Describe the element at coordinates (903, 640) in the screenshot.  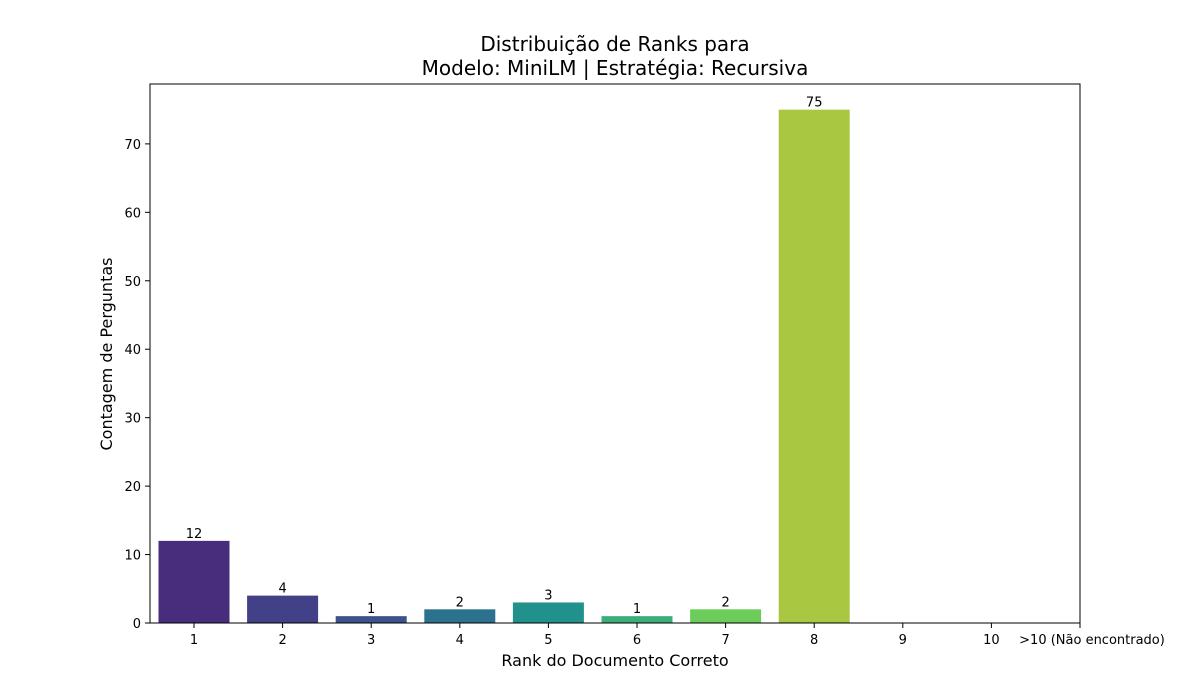
I see `x-tick-label: 9` at that location.